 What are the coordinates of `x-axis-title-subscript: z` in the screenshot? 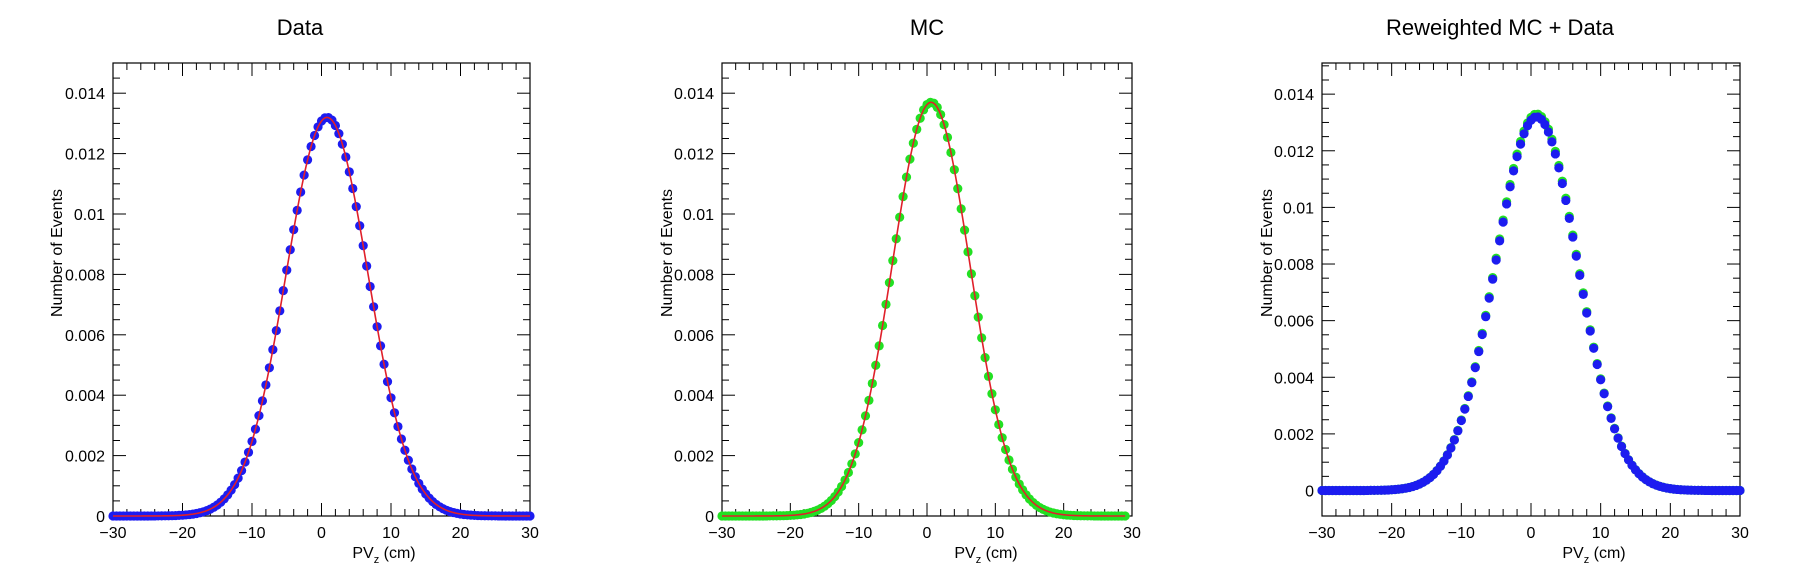 It's located at (377, 560).